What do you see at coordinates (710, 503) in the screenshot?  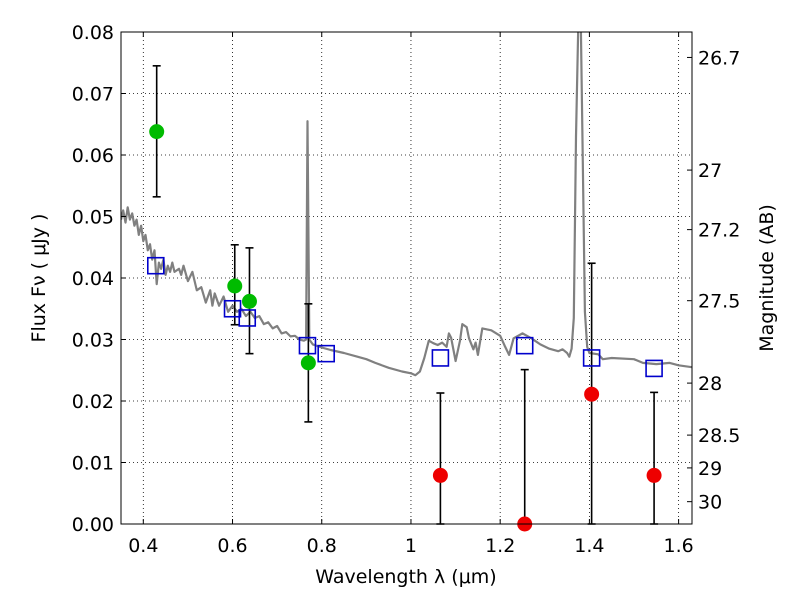 I see `mag-tick-label-7: 30` at bounding box center [710, 503].